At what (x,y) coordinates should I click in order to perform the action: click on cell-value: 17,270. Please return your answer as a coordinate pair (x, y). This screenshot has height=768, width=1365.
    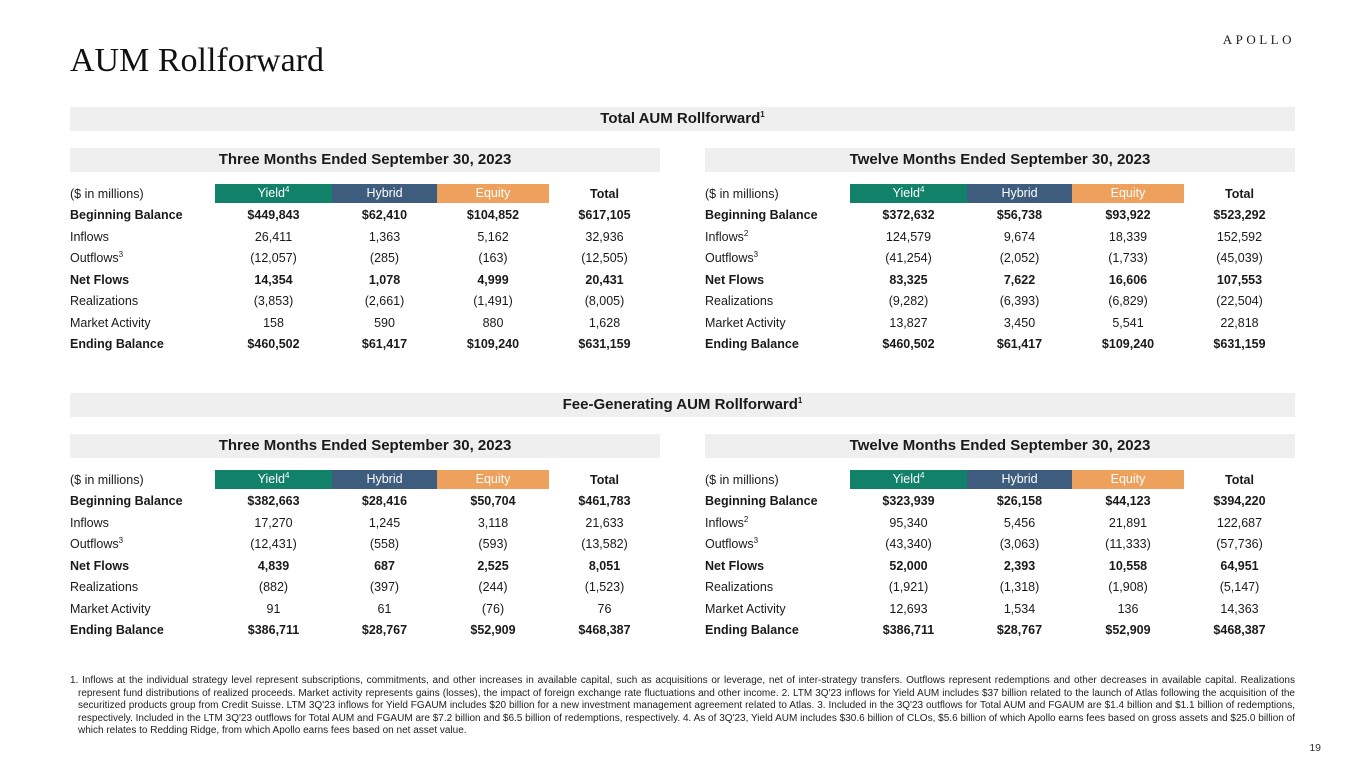
    Looking at the image, I should click on (273, 522).